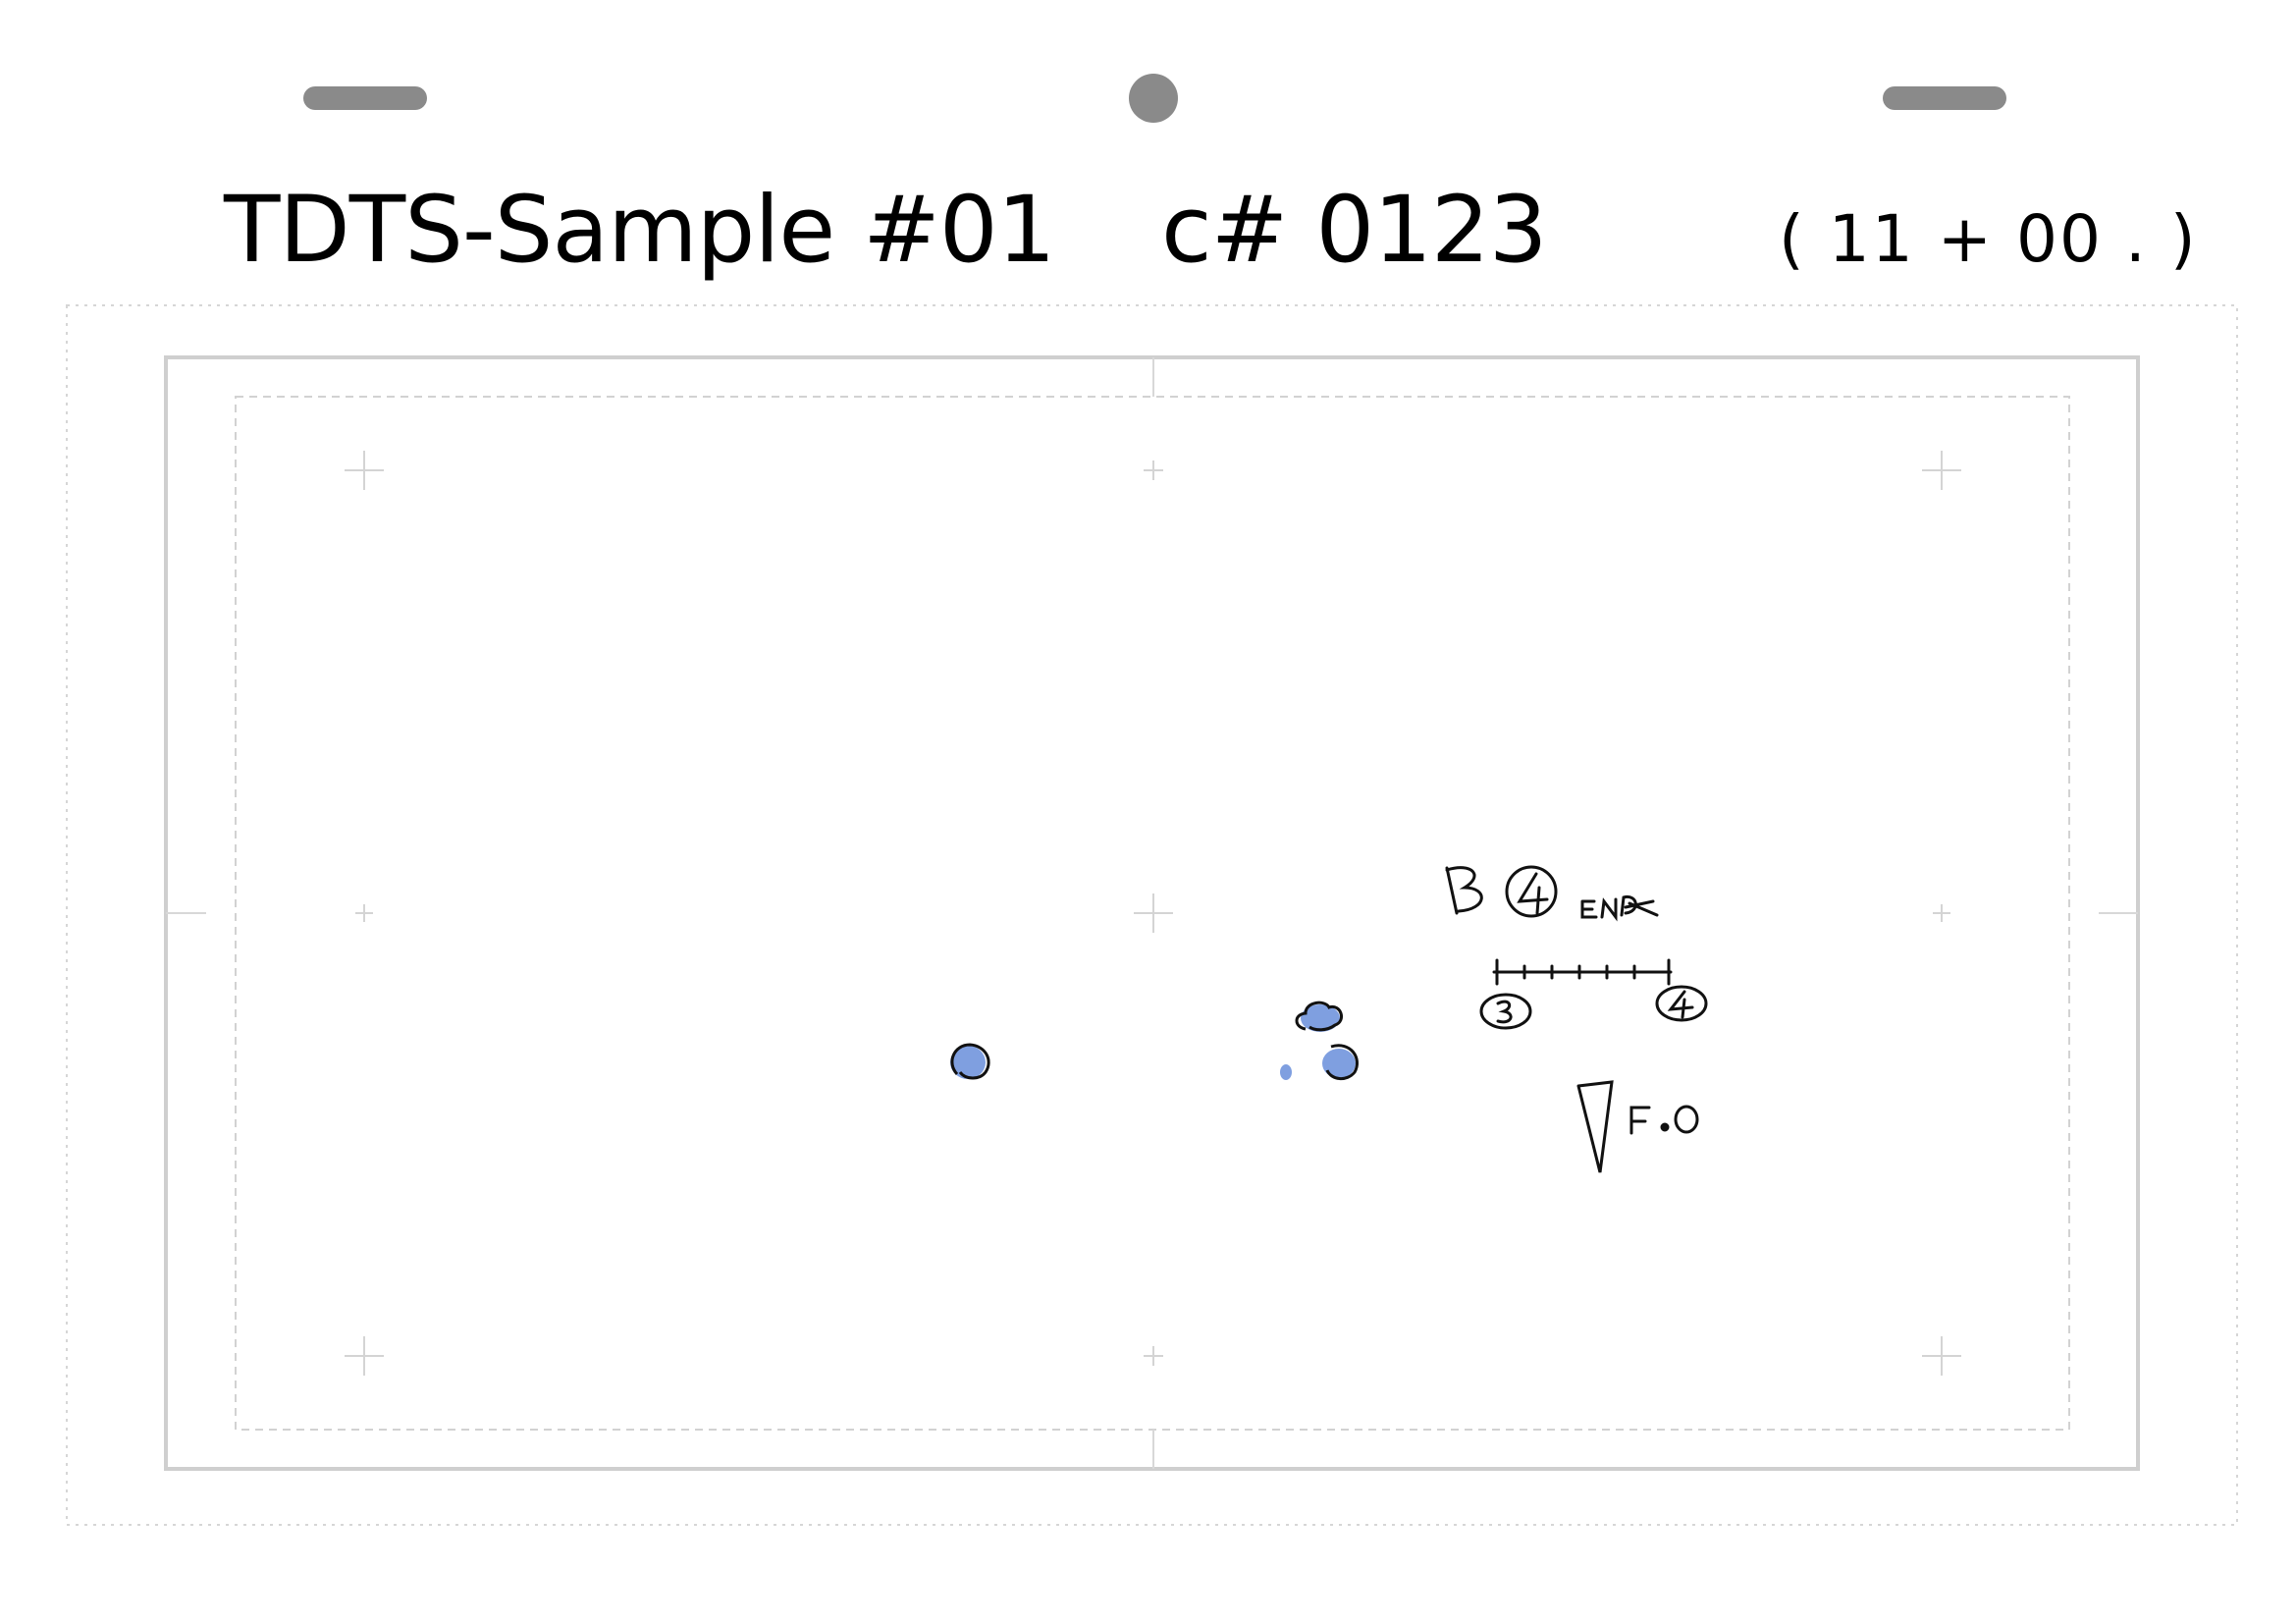 The image size is (2296, 1624). I want to click on crosshair-bottom-center, so click(1153, 1356).